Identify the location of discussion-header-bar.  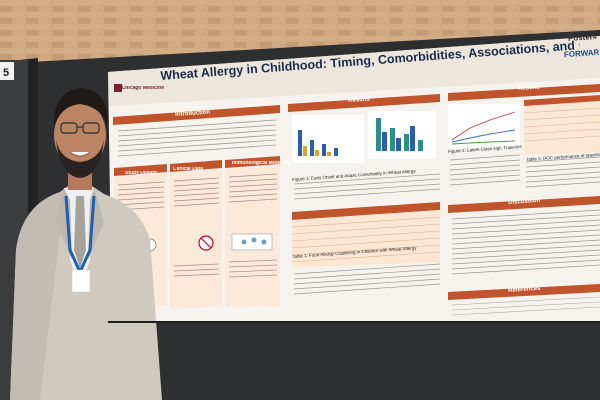
(524, 204).